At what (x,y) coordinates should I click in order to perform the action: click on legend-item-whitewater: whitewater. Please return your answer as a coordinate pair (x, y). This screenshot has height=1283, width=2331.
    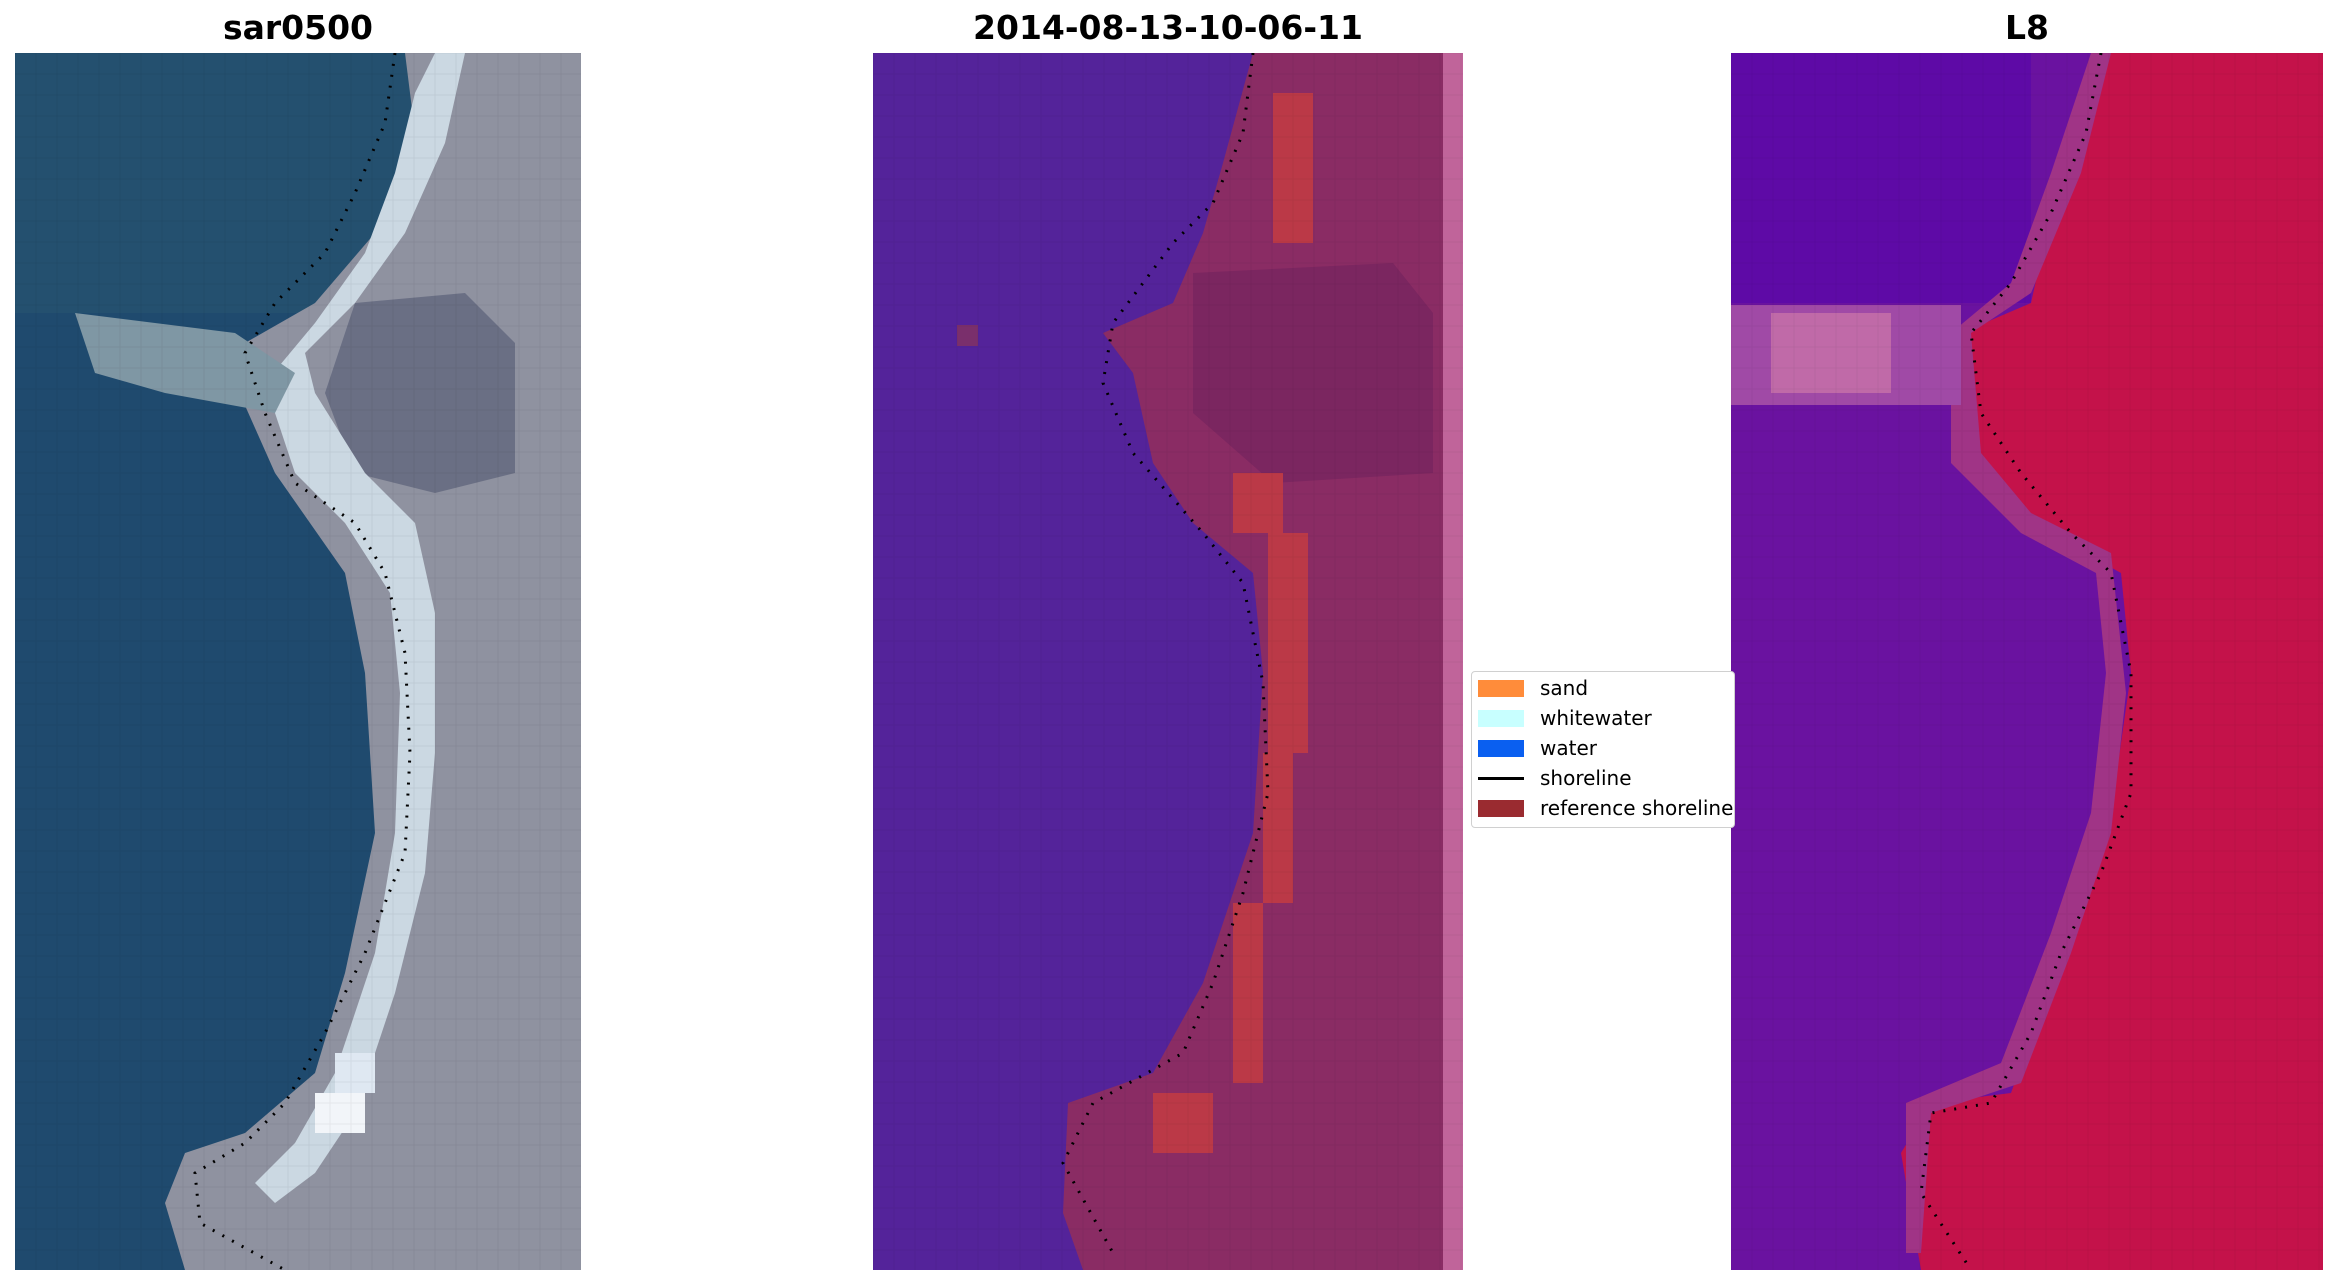
    Looking at the image, I should click on (1565, 718).